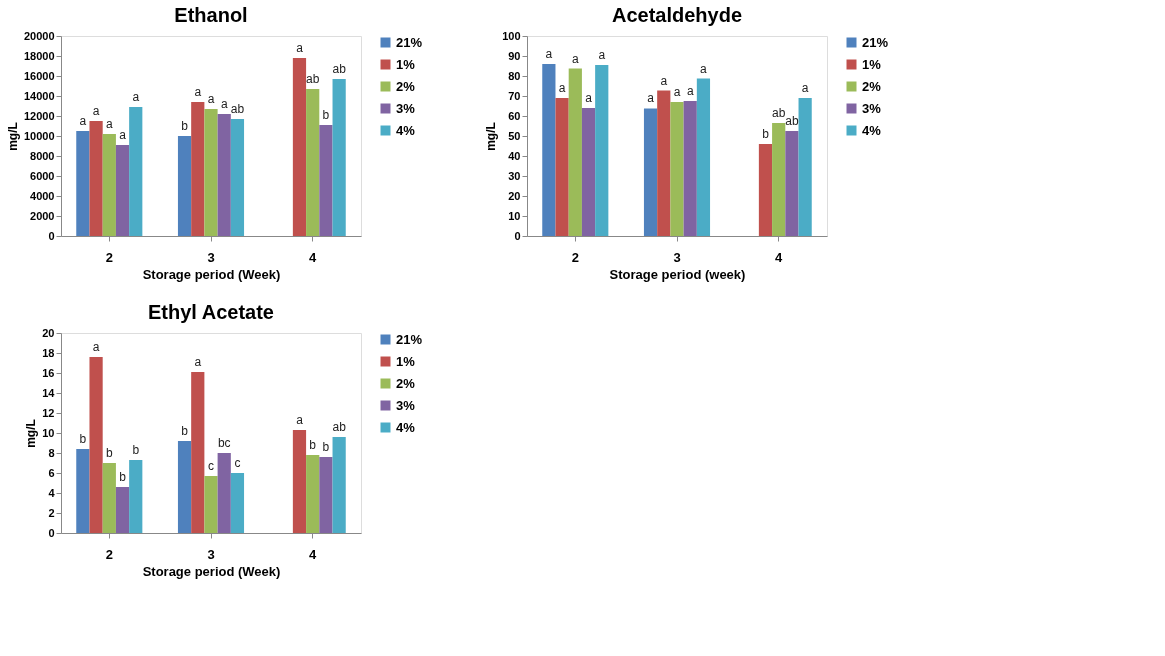 The image size is (1165, 656). I want to click on y-tick-label: 6, so click(51, 472).